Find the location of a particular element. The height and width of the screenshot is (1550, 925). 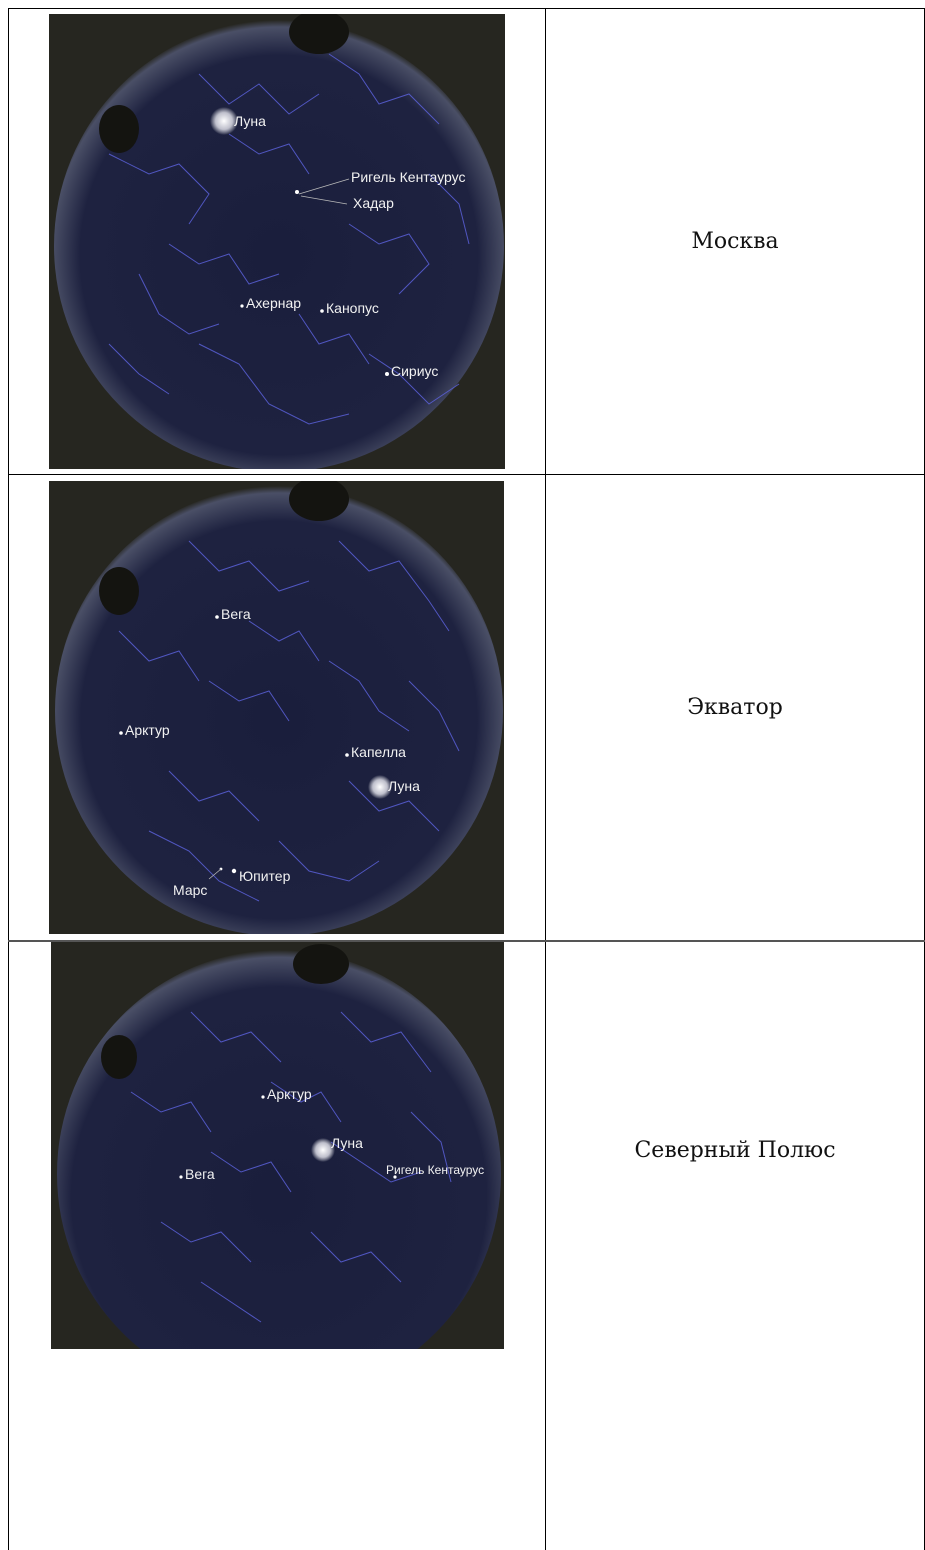

star-label: Сириус is located at coordinates (414, 371).